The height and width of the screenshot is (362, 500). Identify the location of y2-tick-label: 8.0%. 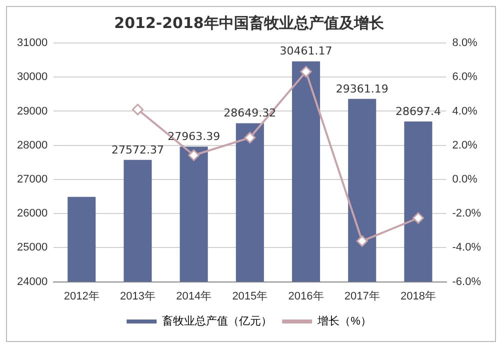
(465, 43).